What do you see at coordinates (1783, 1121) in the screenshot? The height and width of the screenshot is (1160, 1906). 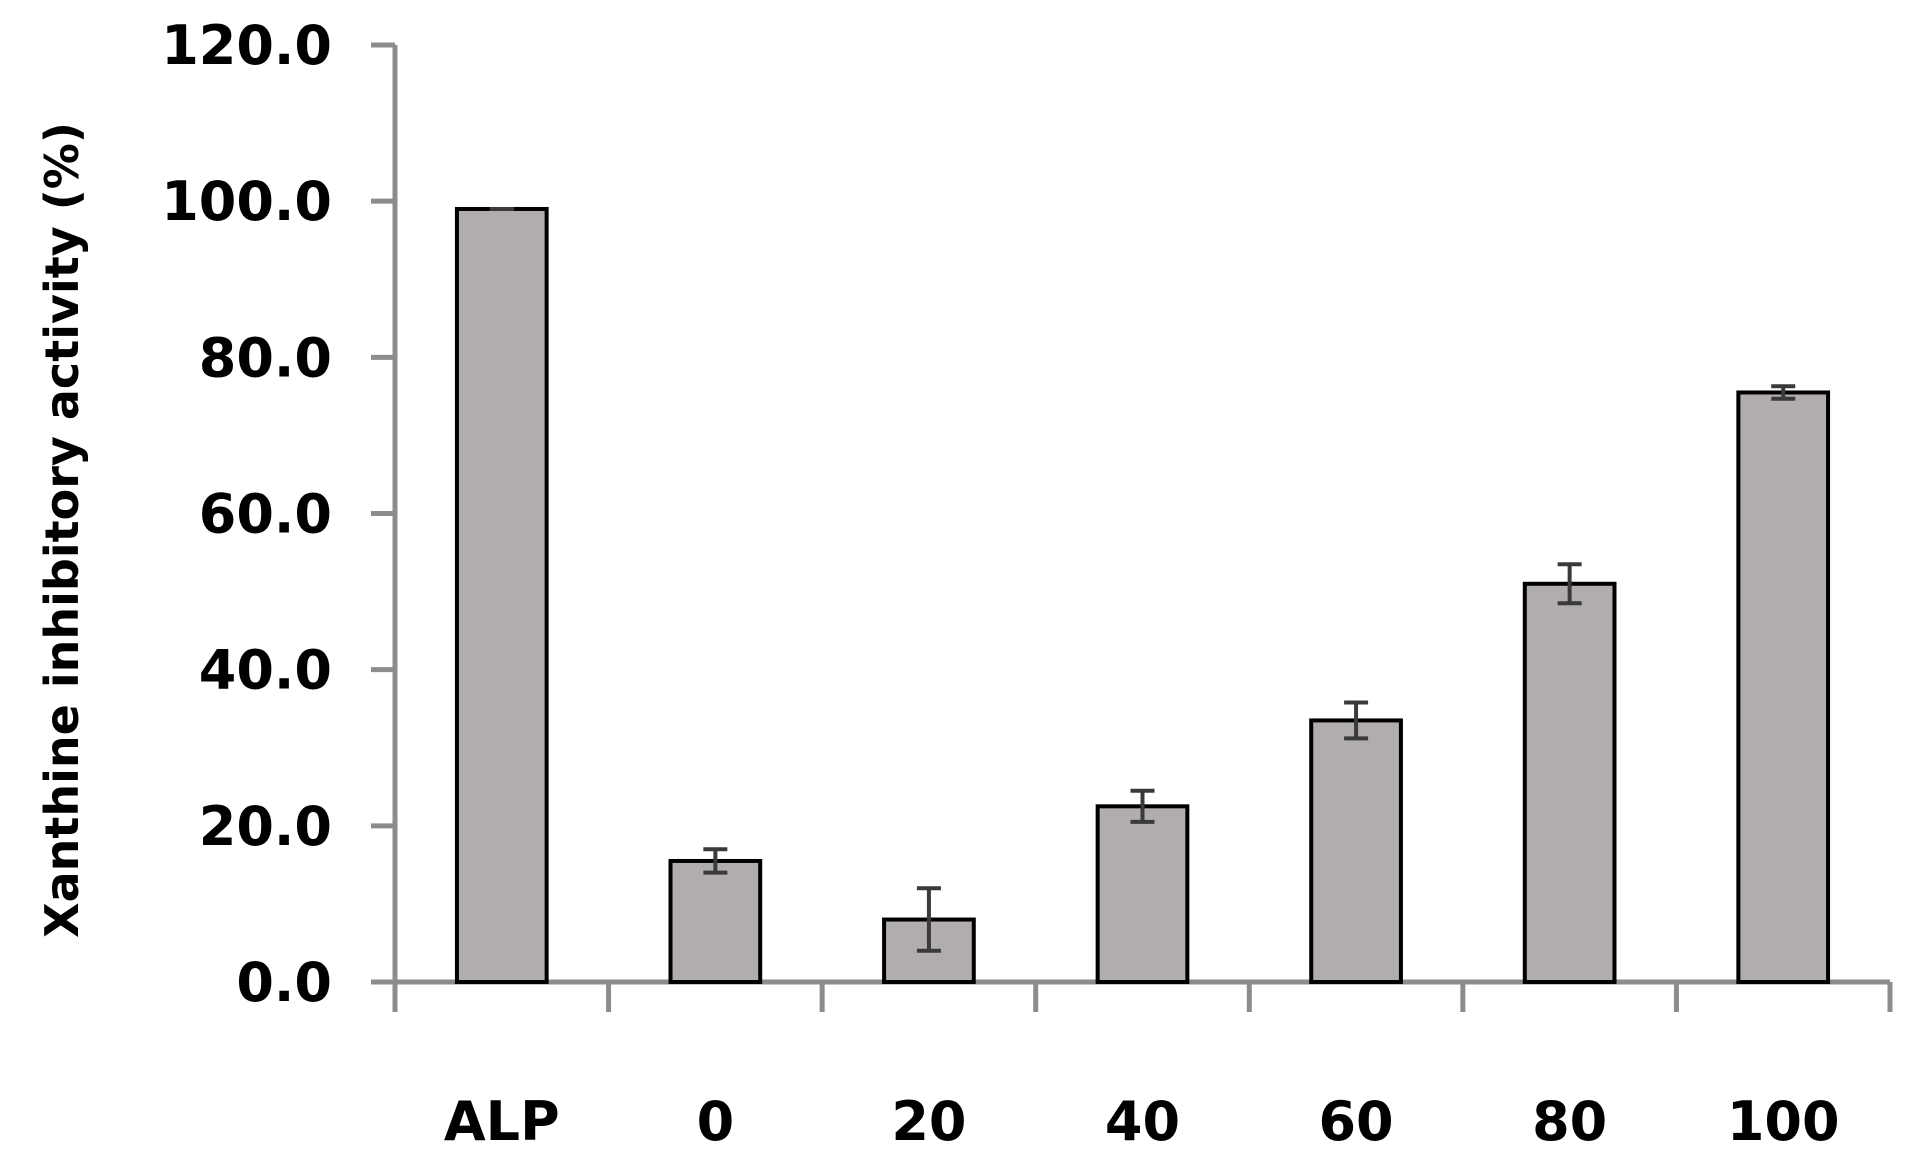 I see `x-tick-label: 100` at bounding box center [1783, 1121].